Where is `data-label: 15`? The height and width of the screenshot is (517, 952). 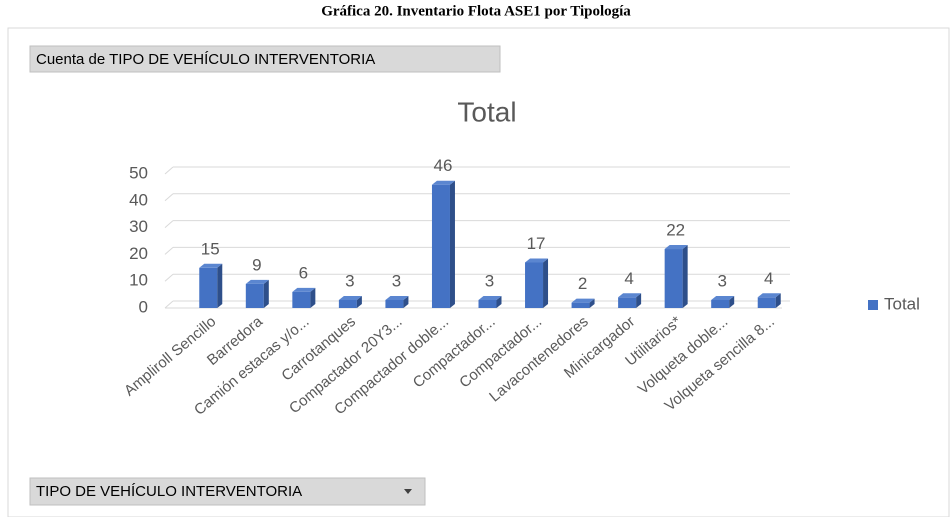
data-label: 15 is located at coordinates (210, 248).